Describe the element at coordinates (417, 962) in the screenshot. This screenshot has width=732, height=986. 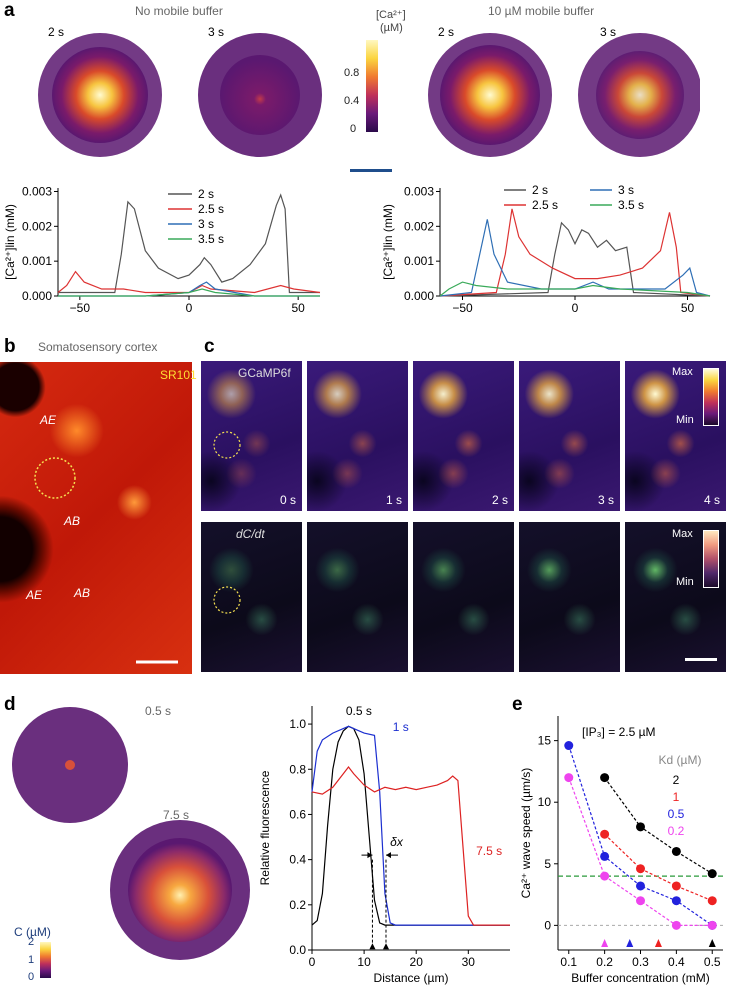
I see `x-tick-label: 20` at that location.